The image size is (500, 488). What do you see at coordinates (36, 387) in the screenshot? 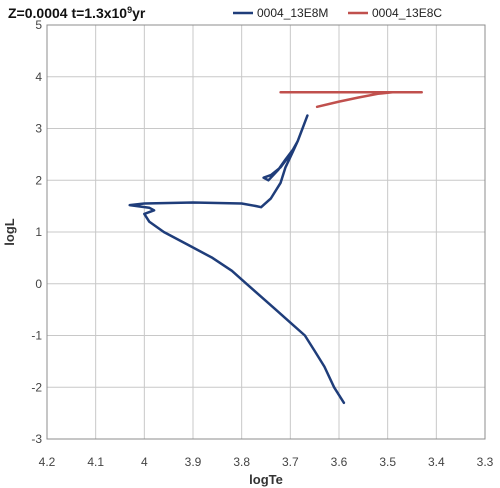
I see `y-tick-label: -2` at bounding box center [36, 387].